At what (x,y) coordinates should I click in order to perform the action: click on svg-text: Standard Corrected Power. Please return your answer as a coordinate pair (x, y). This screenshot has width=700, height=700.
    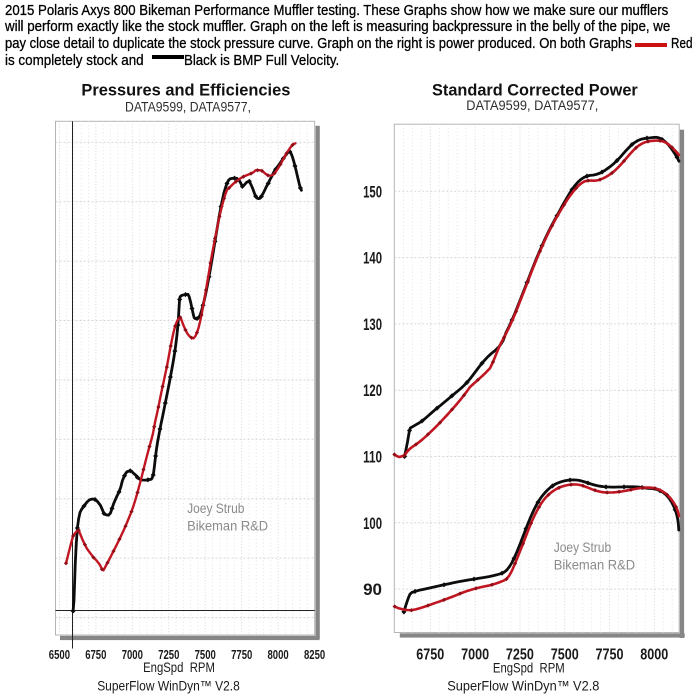
    Looking at the image, I should click on (535, 89).